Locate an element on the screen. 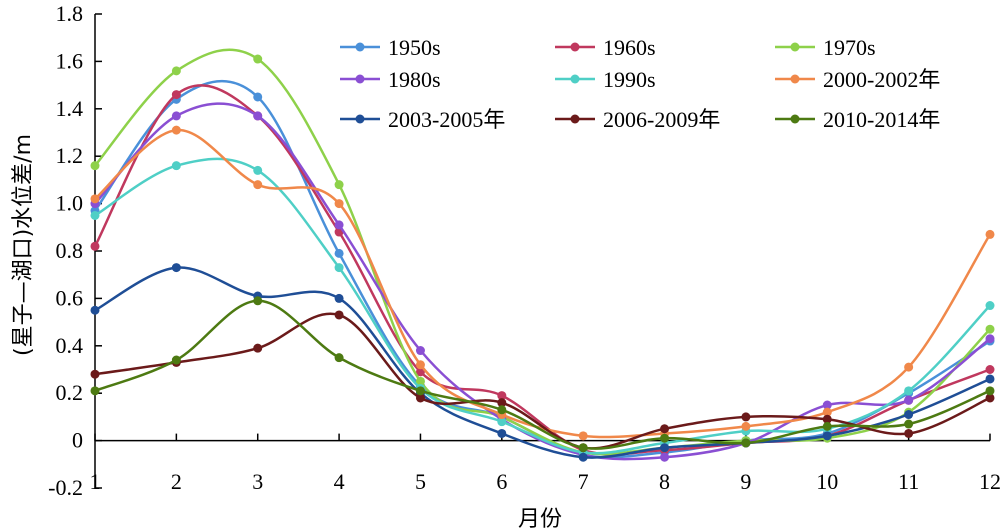  x-tick-label: 6 is located at coordinates (501, 481).